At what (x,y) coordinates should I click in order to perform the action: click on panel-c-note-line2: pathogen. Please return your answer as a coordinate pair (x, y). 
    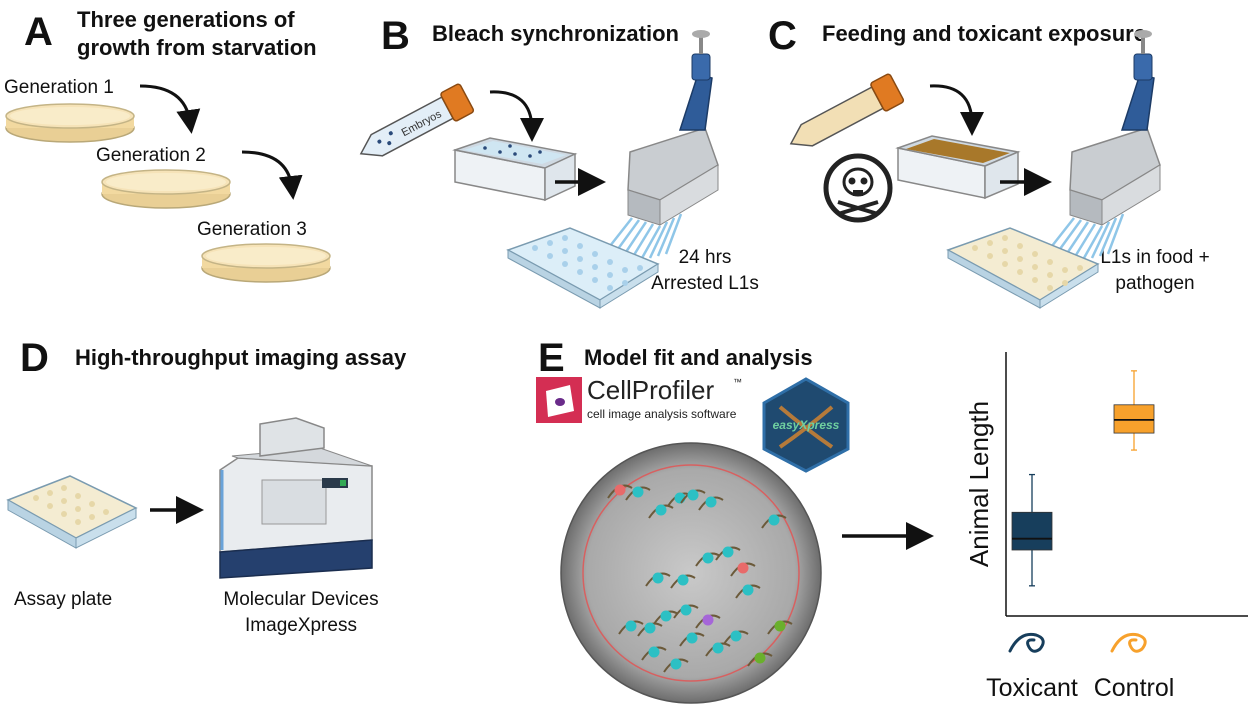
    Looking at the image, I should click on (1155, 283).